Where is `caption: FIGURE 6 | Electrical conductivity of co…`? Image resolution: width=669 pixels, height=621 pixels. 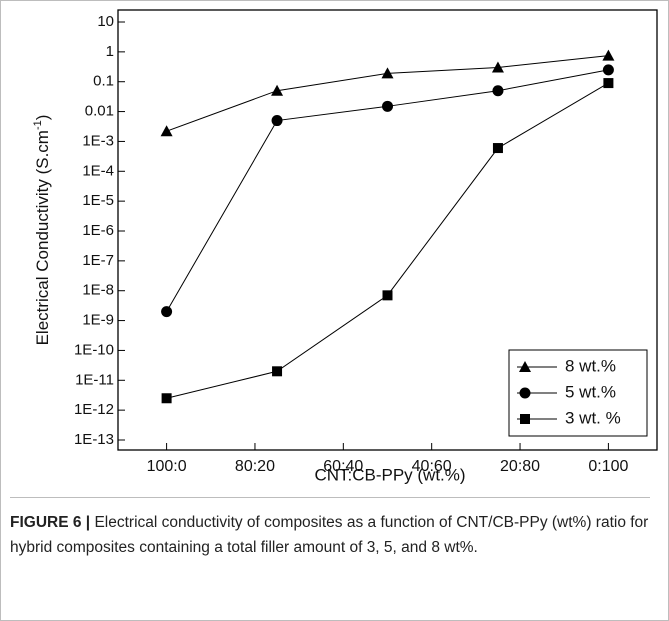 caption: FIGURE 6 | Electrical conductivity of co… is located at coordinates (330, 528).